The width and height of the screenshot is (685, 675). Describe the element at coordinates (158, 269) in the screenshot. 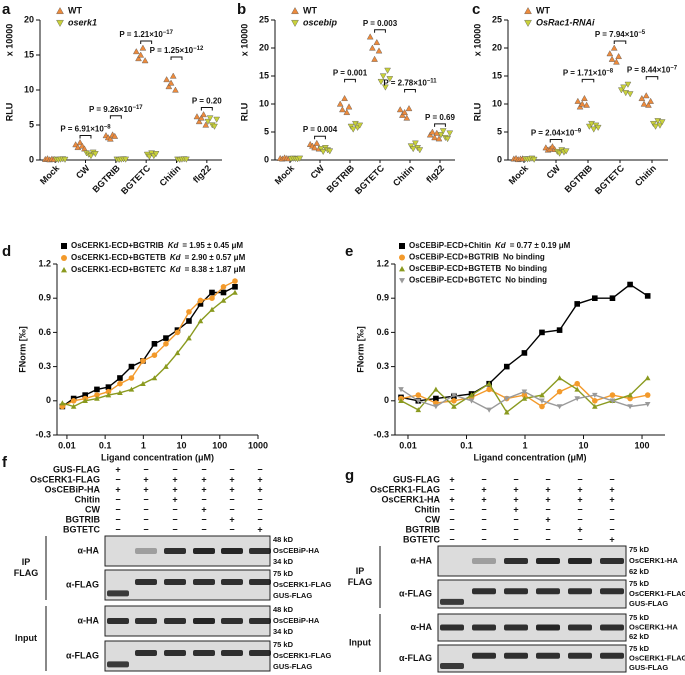

I see `legend-label: OsCERK1-ECD+BGTETC Kd = 8.38 ± 1.87 μM` at that location.